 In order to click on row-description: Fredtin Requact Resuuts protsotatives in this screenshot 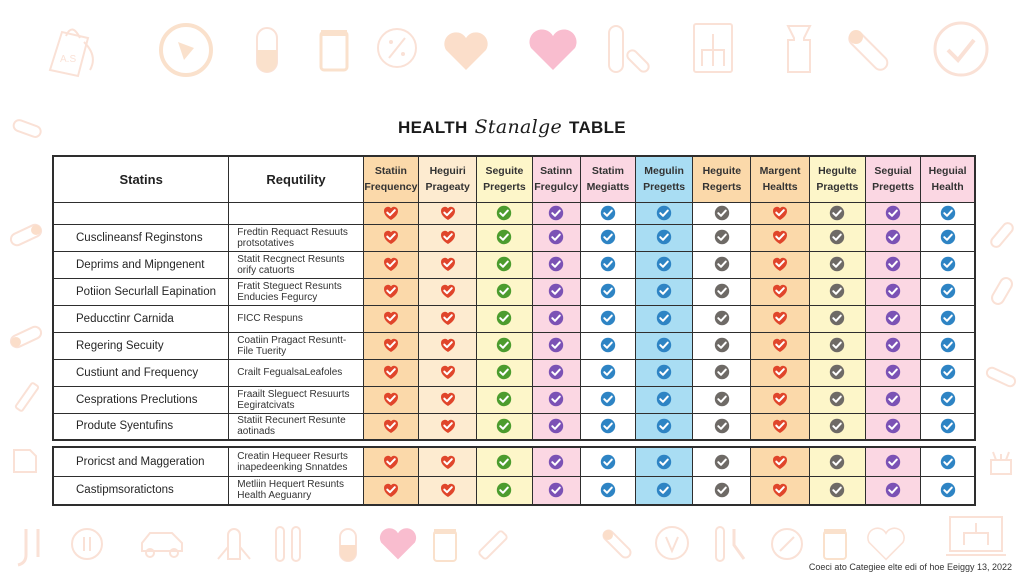, I will do `click(296, 237)`.